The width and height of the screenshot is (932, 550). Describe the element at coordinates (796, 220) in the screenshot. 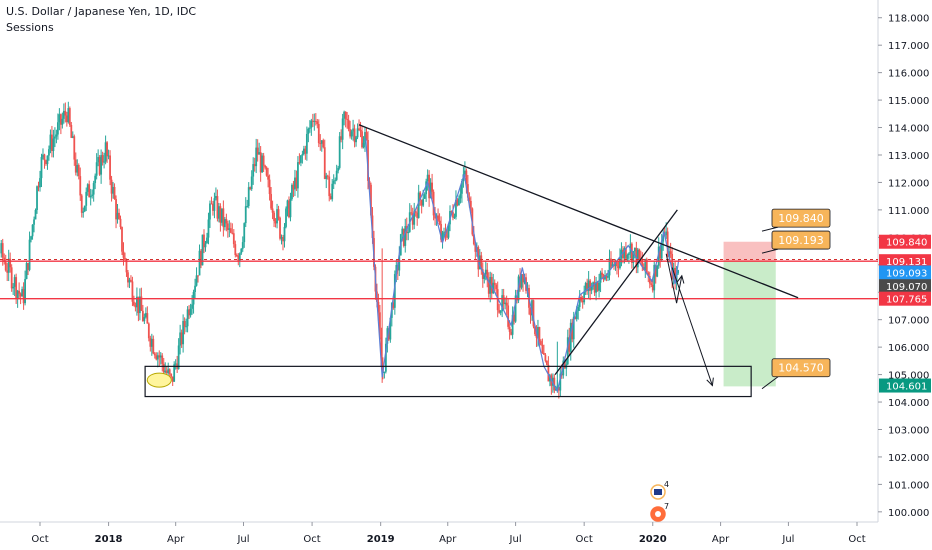

I see `price-callout: 109.840` at that location.